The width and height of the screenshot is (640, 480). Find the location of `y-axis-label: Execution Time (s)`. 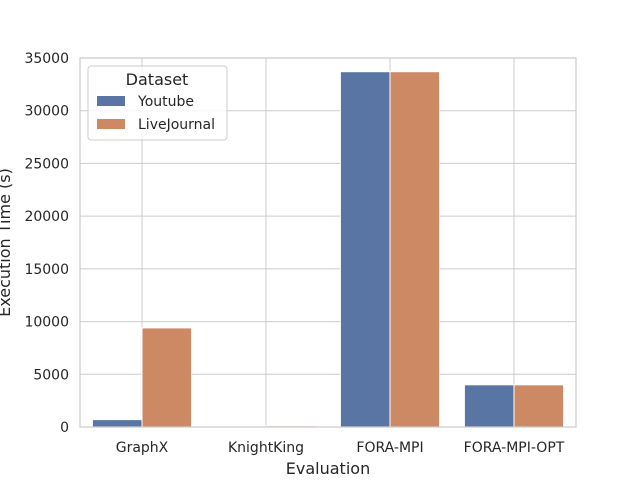

y-axis-label: Execution Time (s) is located at coordinates (7, 242).